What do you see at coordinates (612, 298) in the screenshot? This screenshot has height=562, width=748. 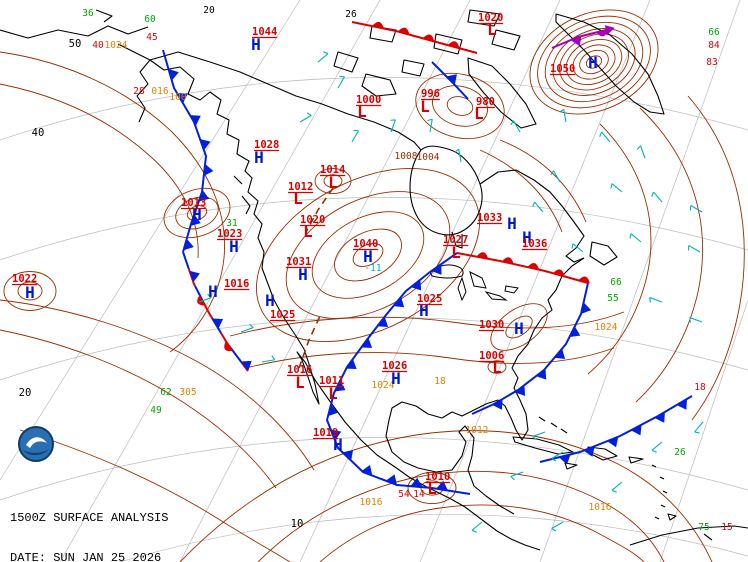 I see `station-value: 55` at bounding box center [612, 298].